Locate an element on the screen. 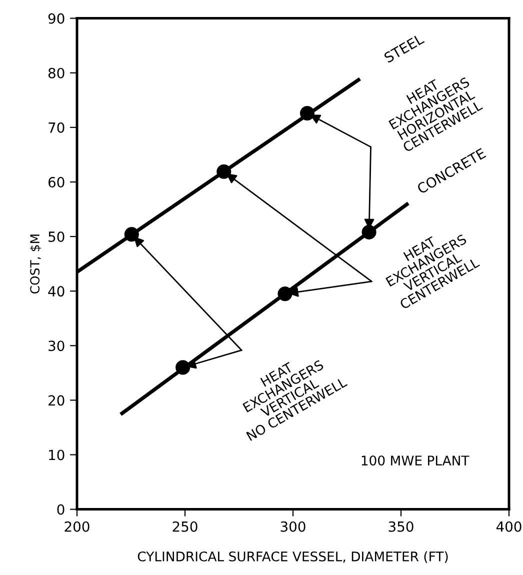  y-tick-label: 70 is located at coordinates (56, 127).